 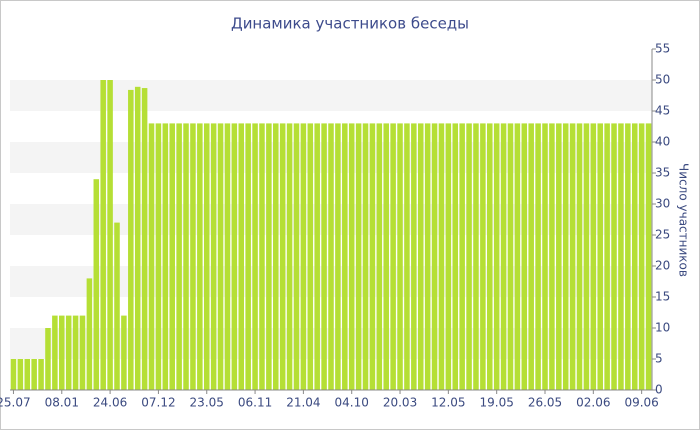 What do you see at coordinates (662, 142) in the screenshot?
I see `y-tick-label: 40` at bounding box center [662, 142].